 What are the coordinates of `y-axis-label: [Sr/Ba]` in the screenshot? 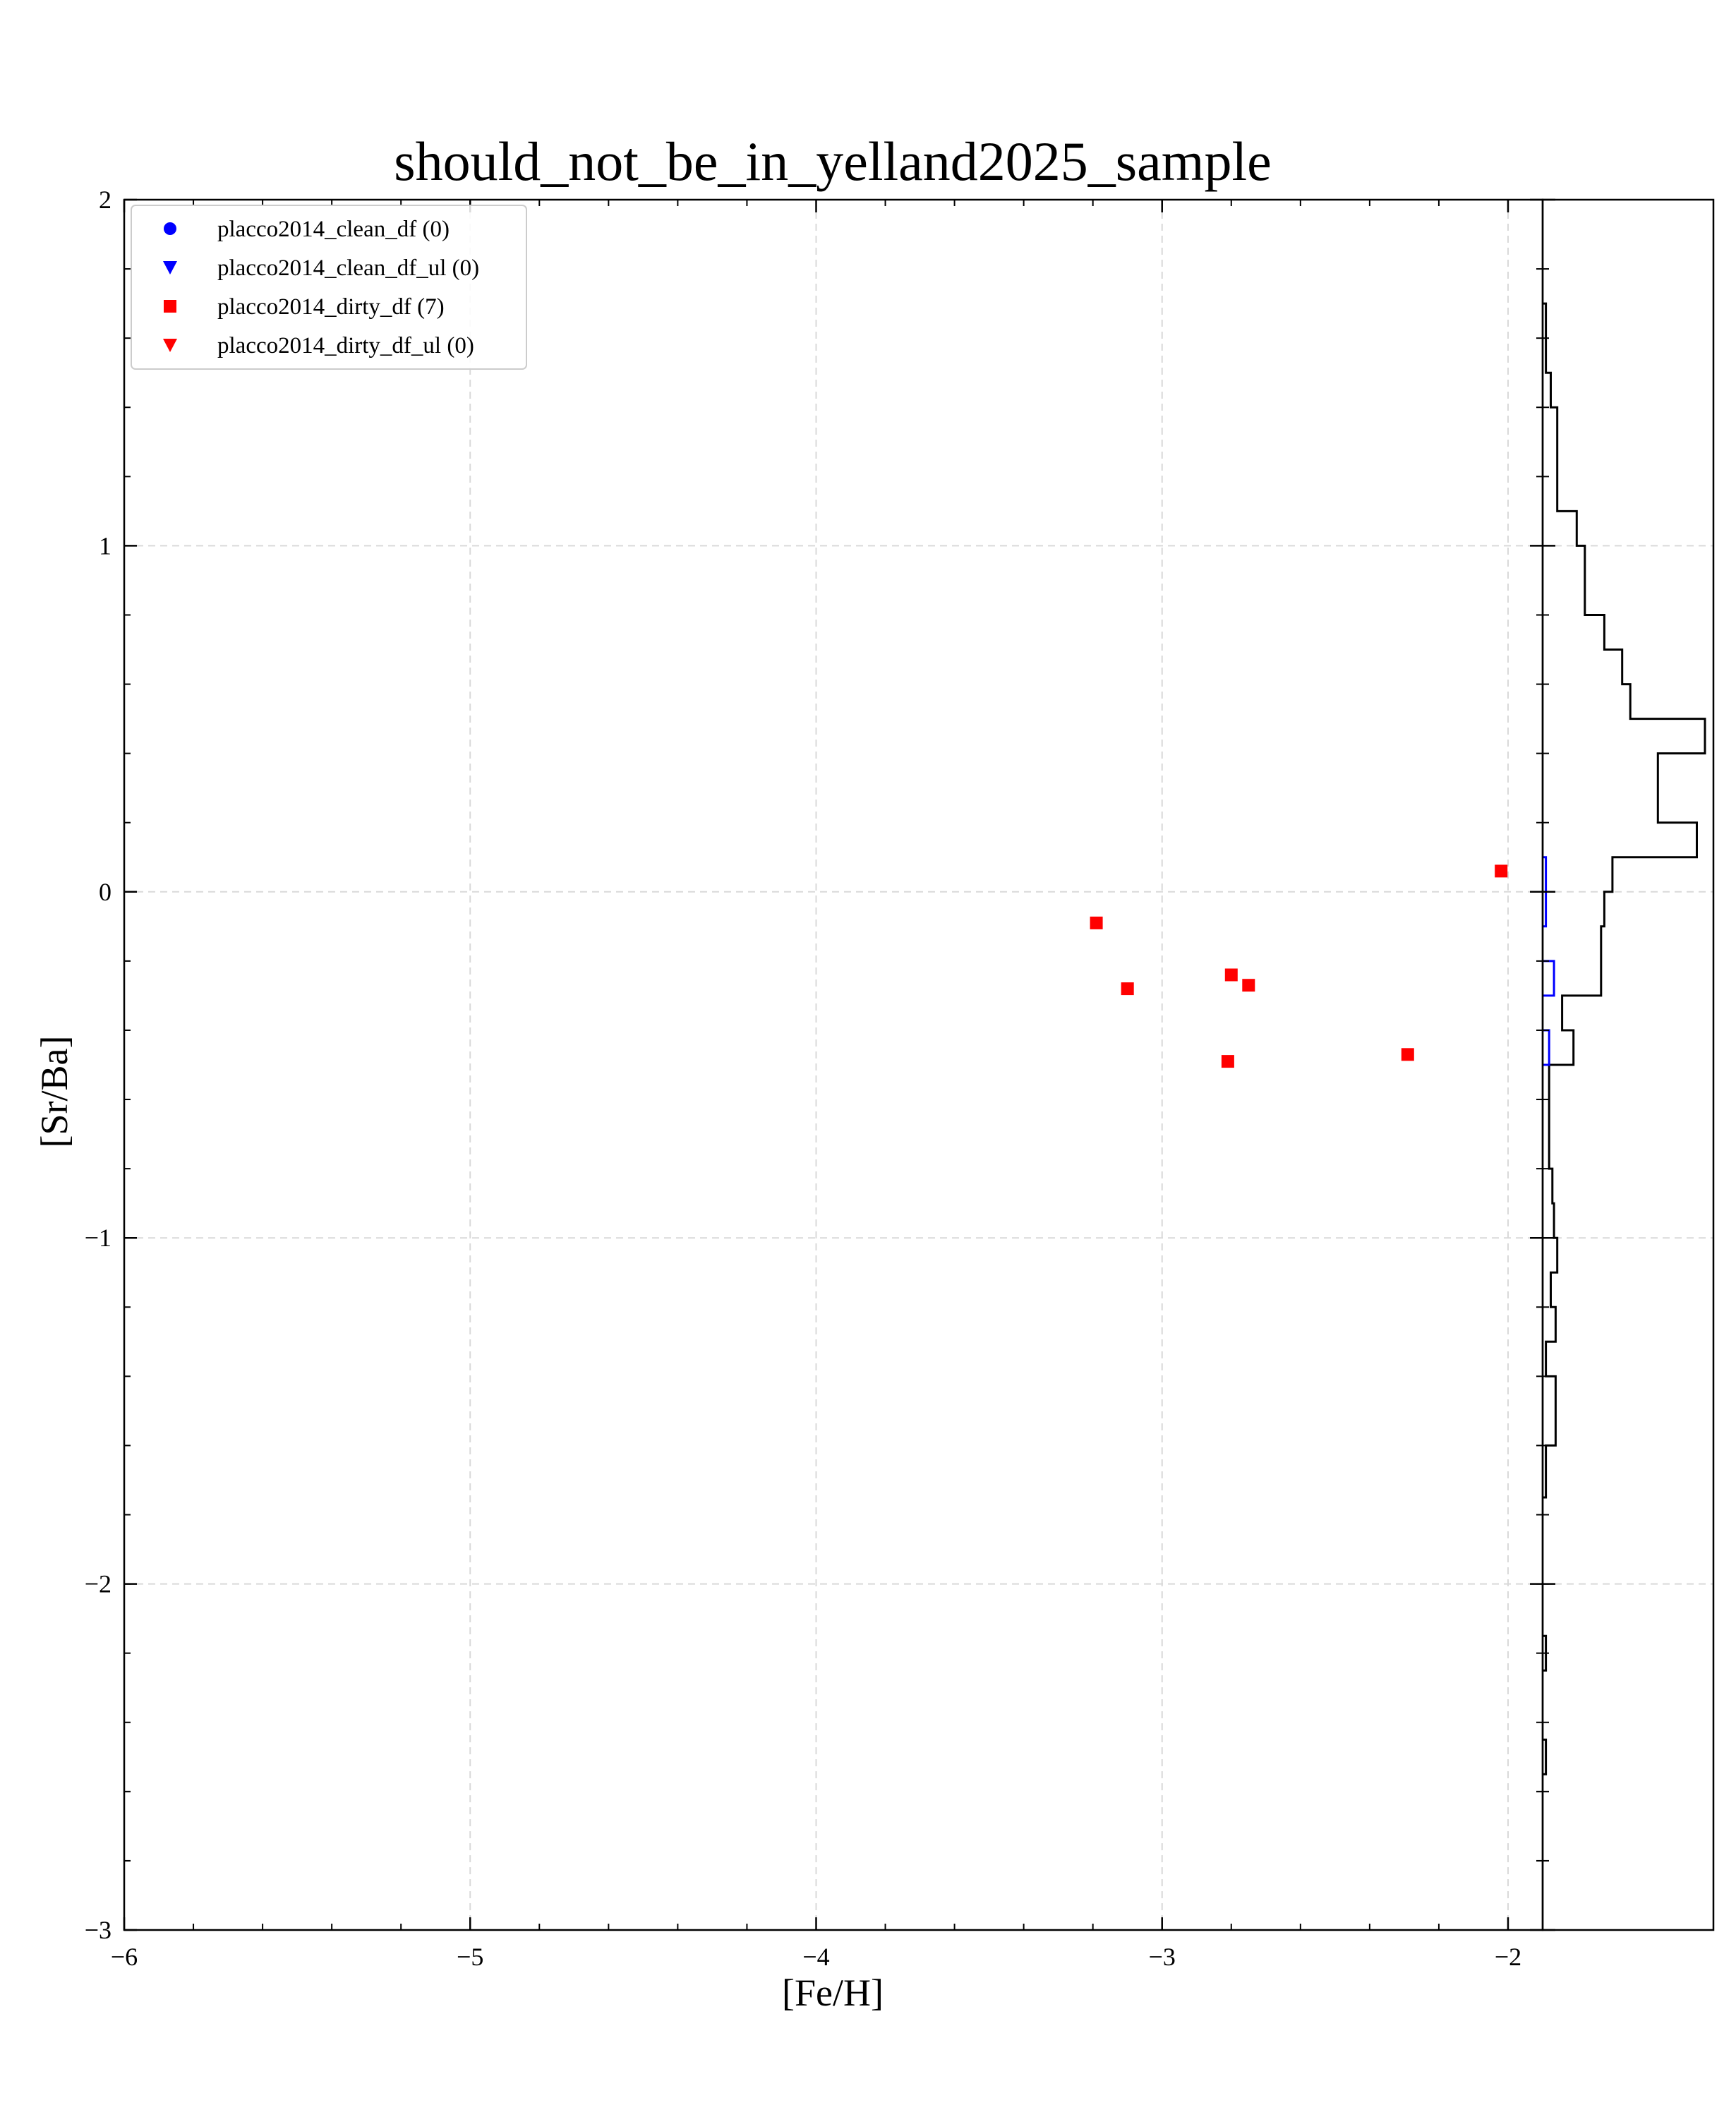 It's located at (54, 1092).